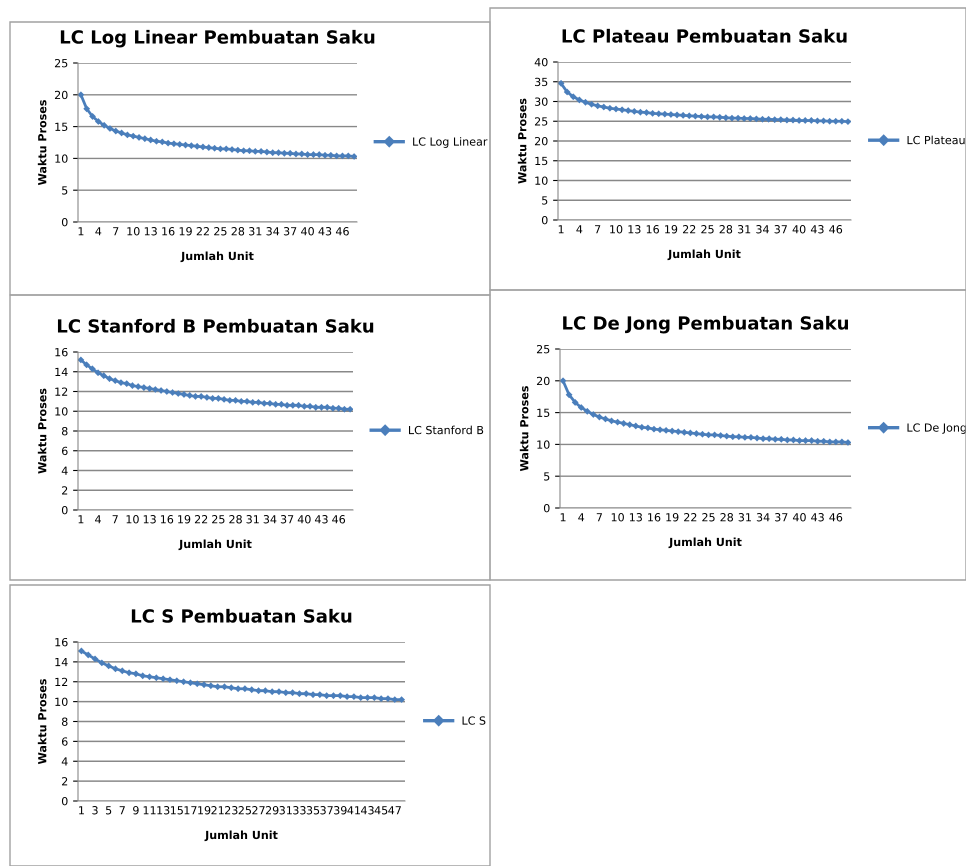 This screenshot has width=966, height=866. What do you see at coordinates (446, 430) in the screenshot?
I see `legend-label: LC Stanford B` at bounding box center [446, 430].